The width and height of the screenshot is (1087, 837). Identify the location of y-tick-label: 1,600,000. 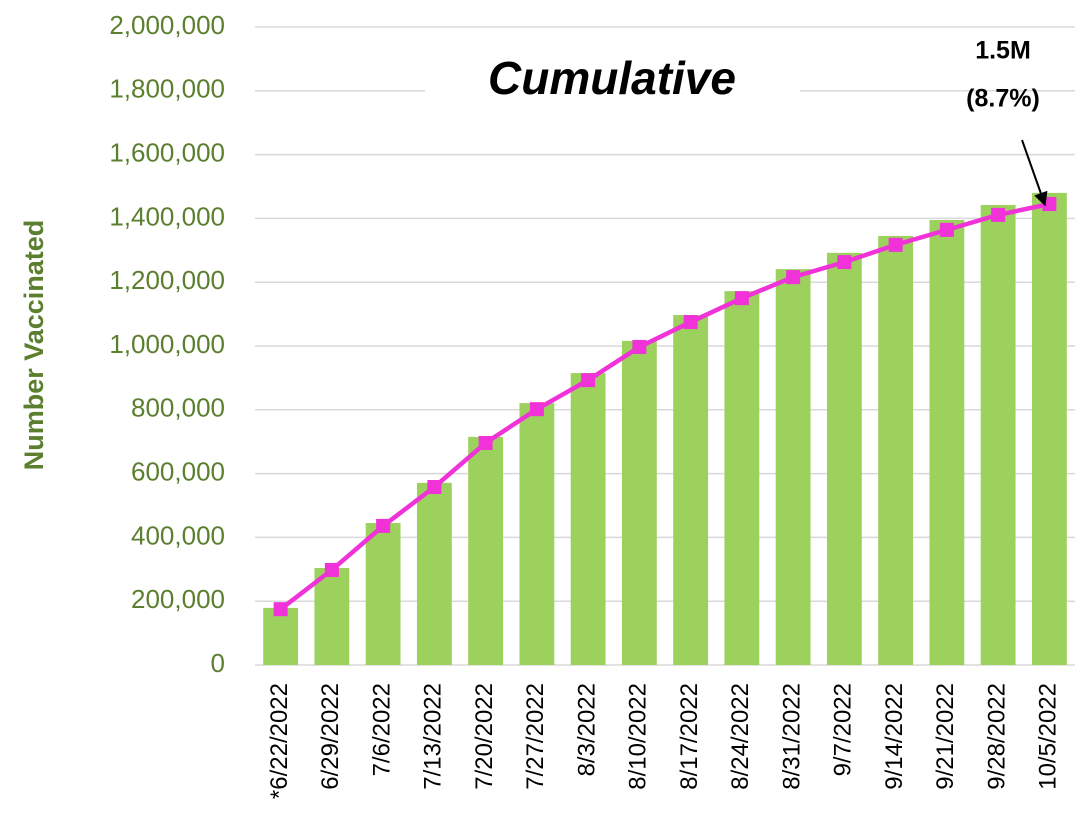
(167, 152).